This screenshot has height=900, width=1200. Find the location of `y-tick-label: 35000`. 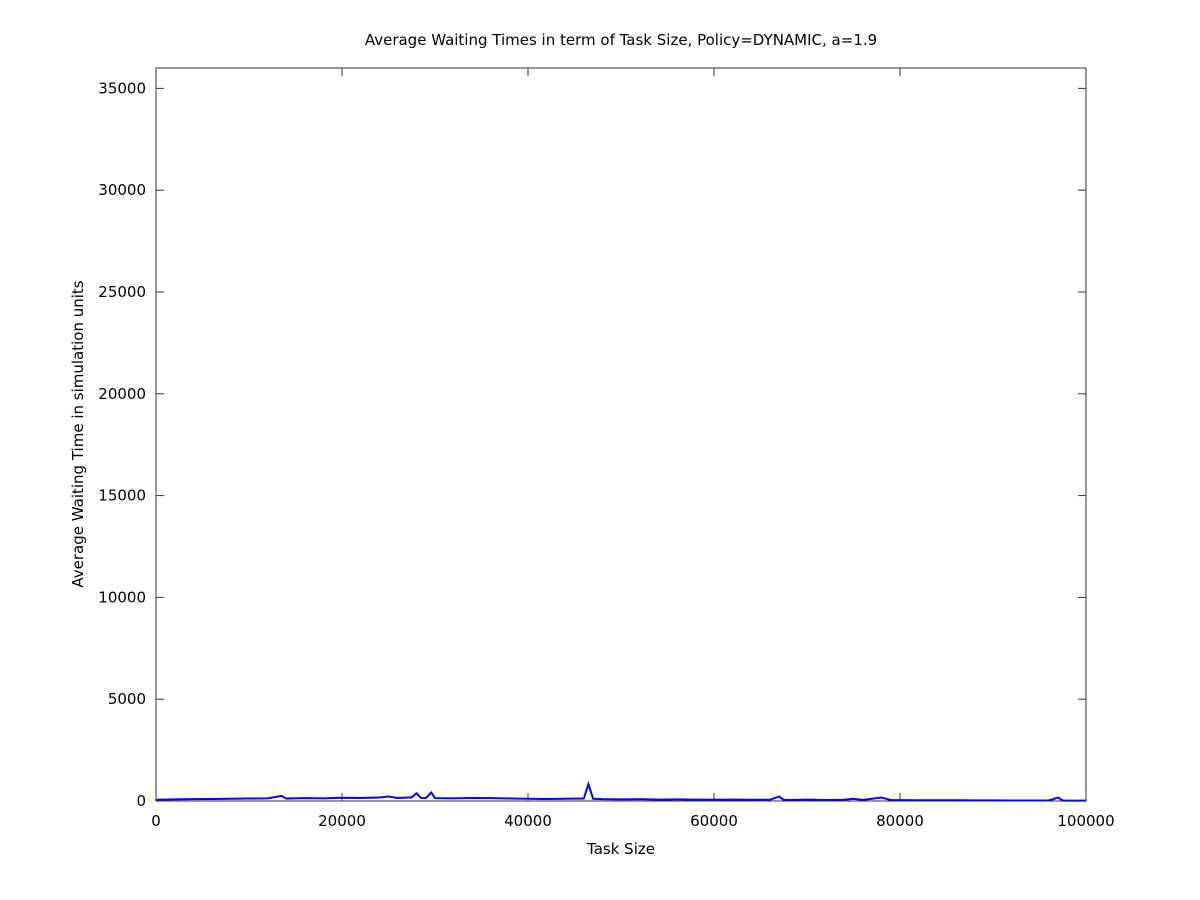

y-tick-label: 35000 is located at coordinates (122, 88).